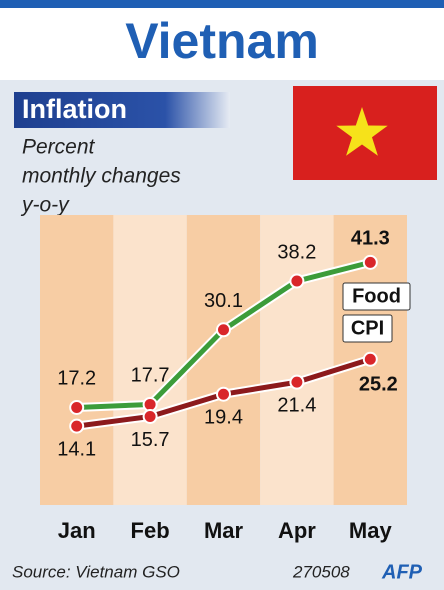 This screenshot has width=444, height=590. Describe the element at coordinates (222, 41) in the screenshot. I see `chart-title: Vietnam` at that location.